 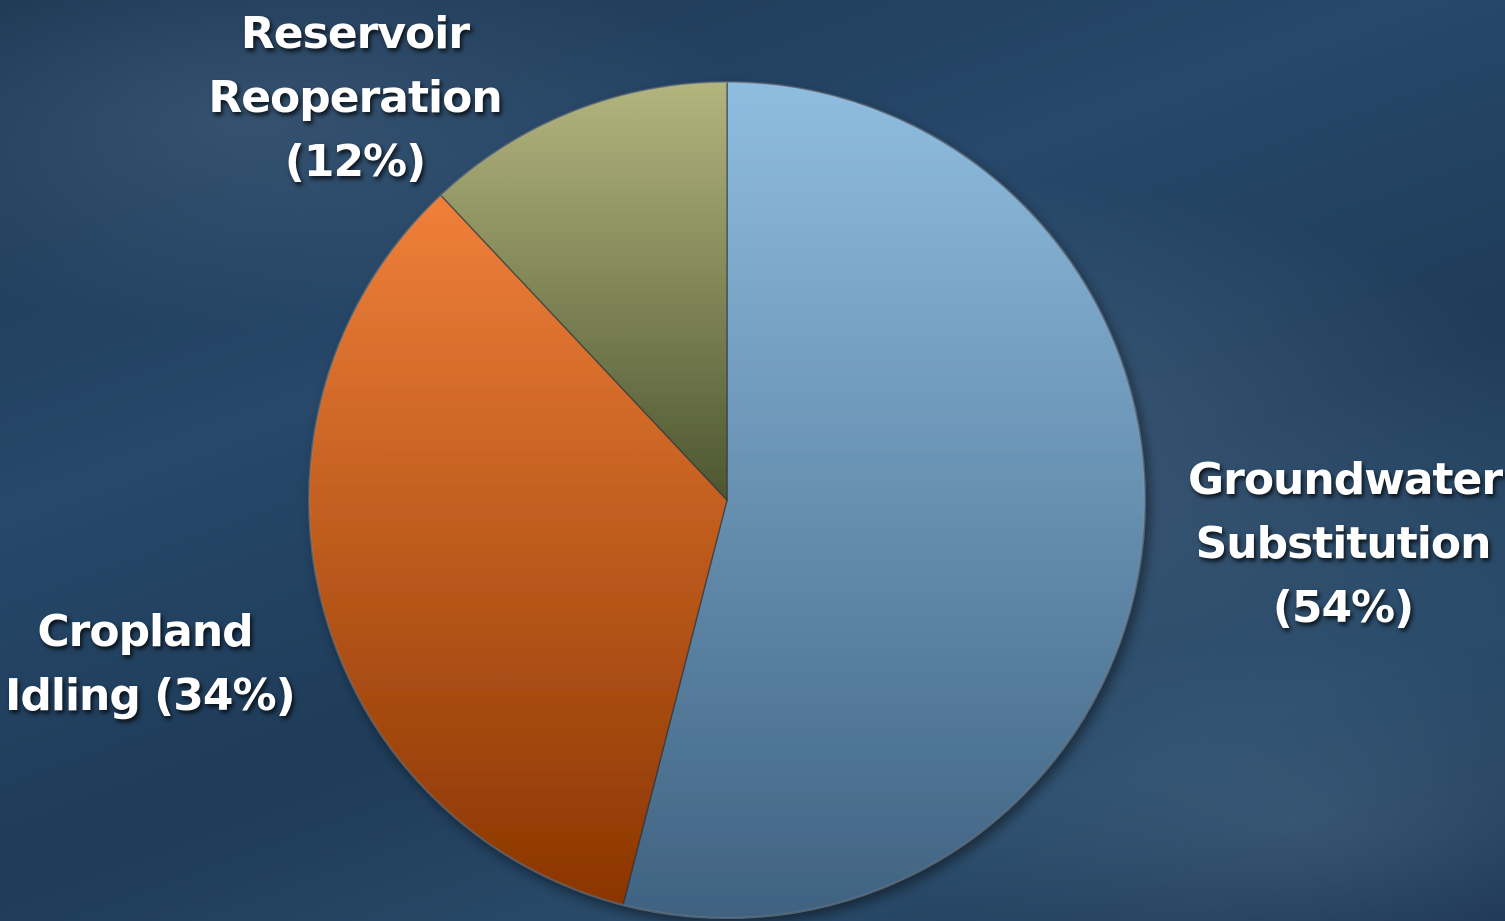 I want to click on reservoir-label-line-2: Reoperation, so click(x=355, y=97).